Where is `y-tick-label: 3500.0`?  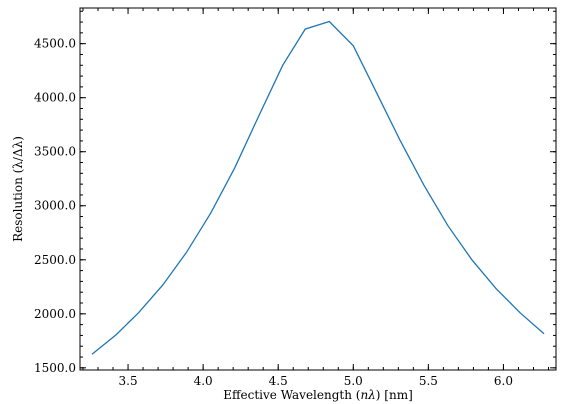 y-tick-label: 3500.0 is located at coordinates (55, 152).